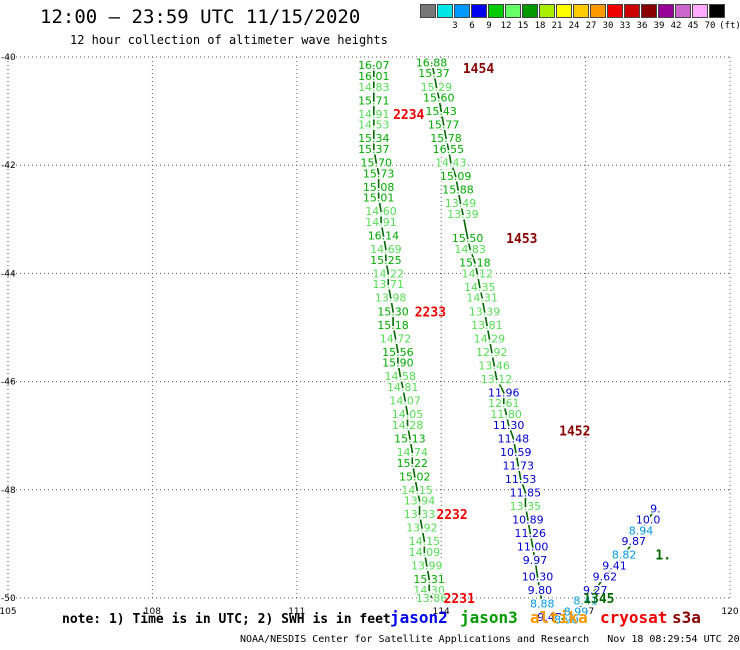 The image size is (740, 650). Describe the element at coordinates (415, 476) in the screenshot. I see `wave-height-label: 15.02` at that location.